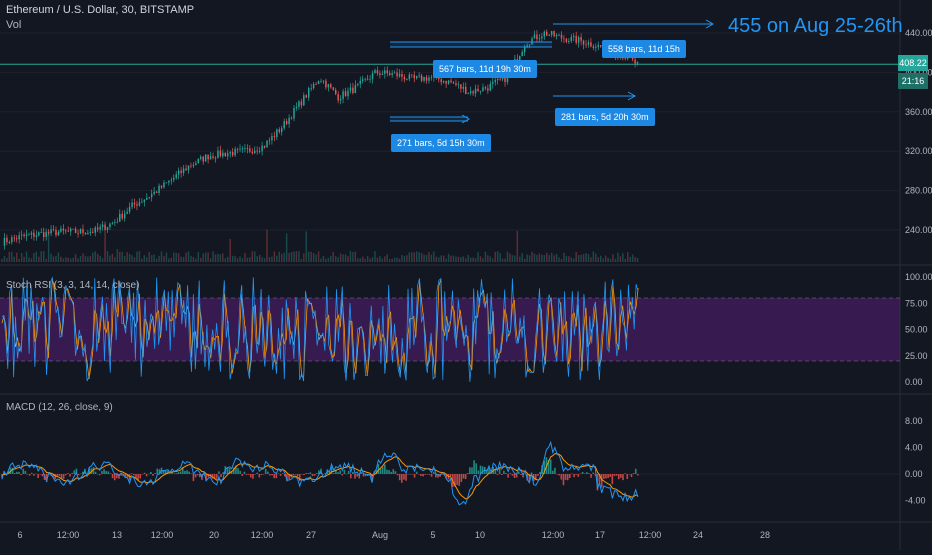  I want to click on range-measure-567: 567 bars, 11d 19h 30m, so click(485, 69).